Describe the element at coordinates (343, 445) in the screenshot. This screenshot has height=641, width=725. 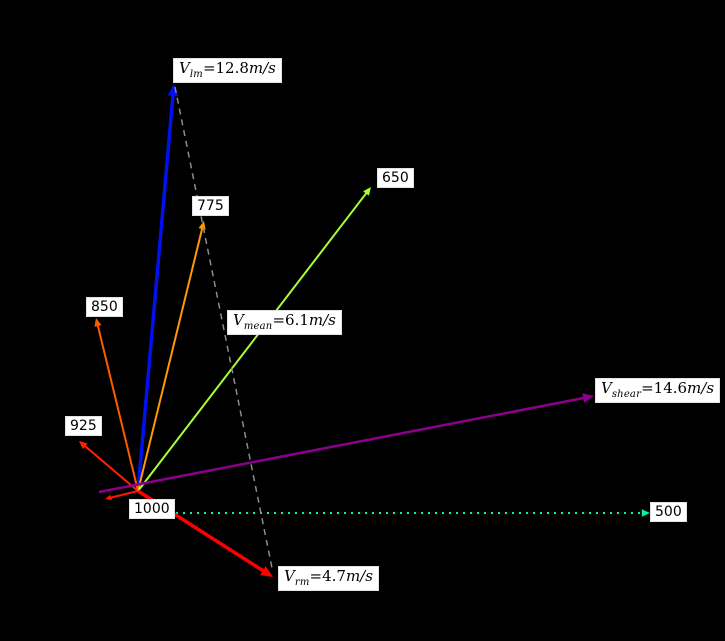
I see `arrow-v-shear` at that location.